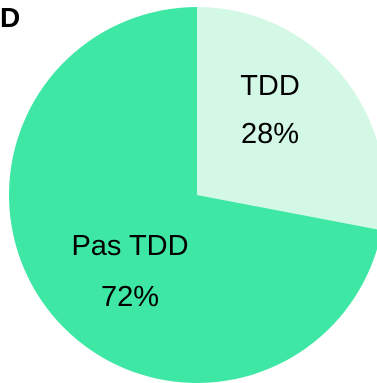 The height and width of the screenshot is (383, 377). Describe the element at coordinates (10, 17) in the screenshot. I see `panel-letter: D` at that location.